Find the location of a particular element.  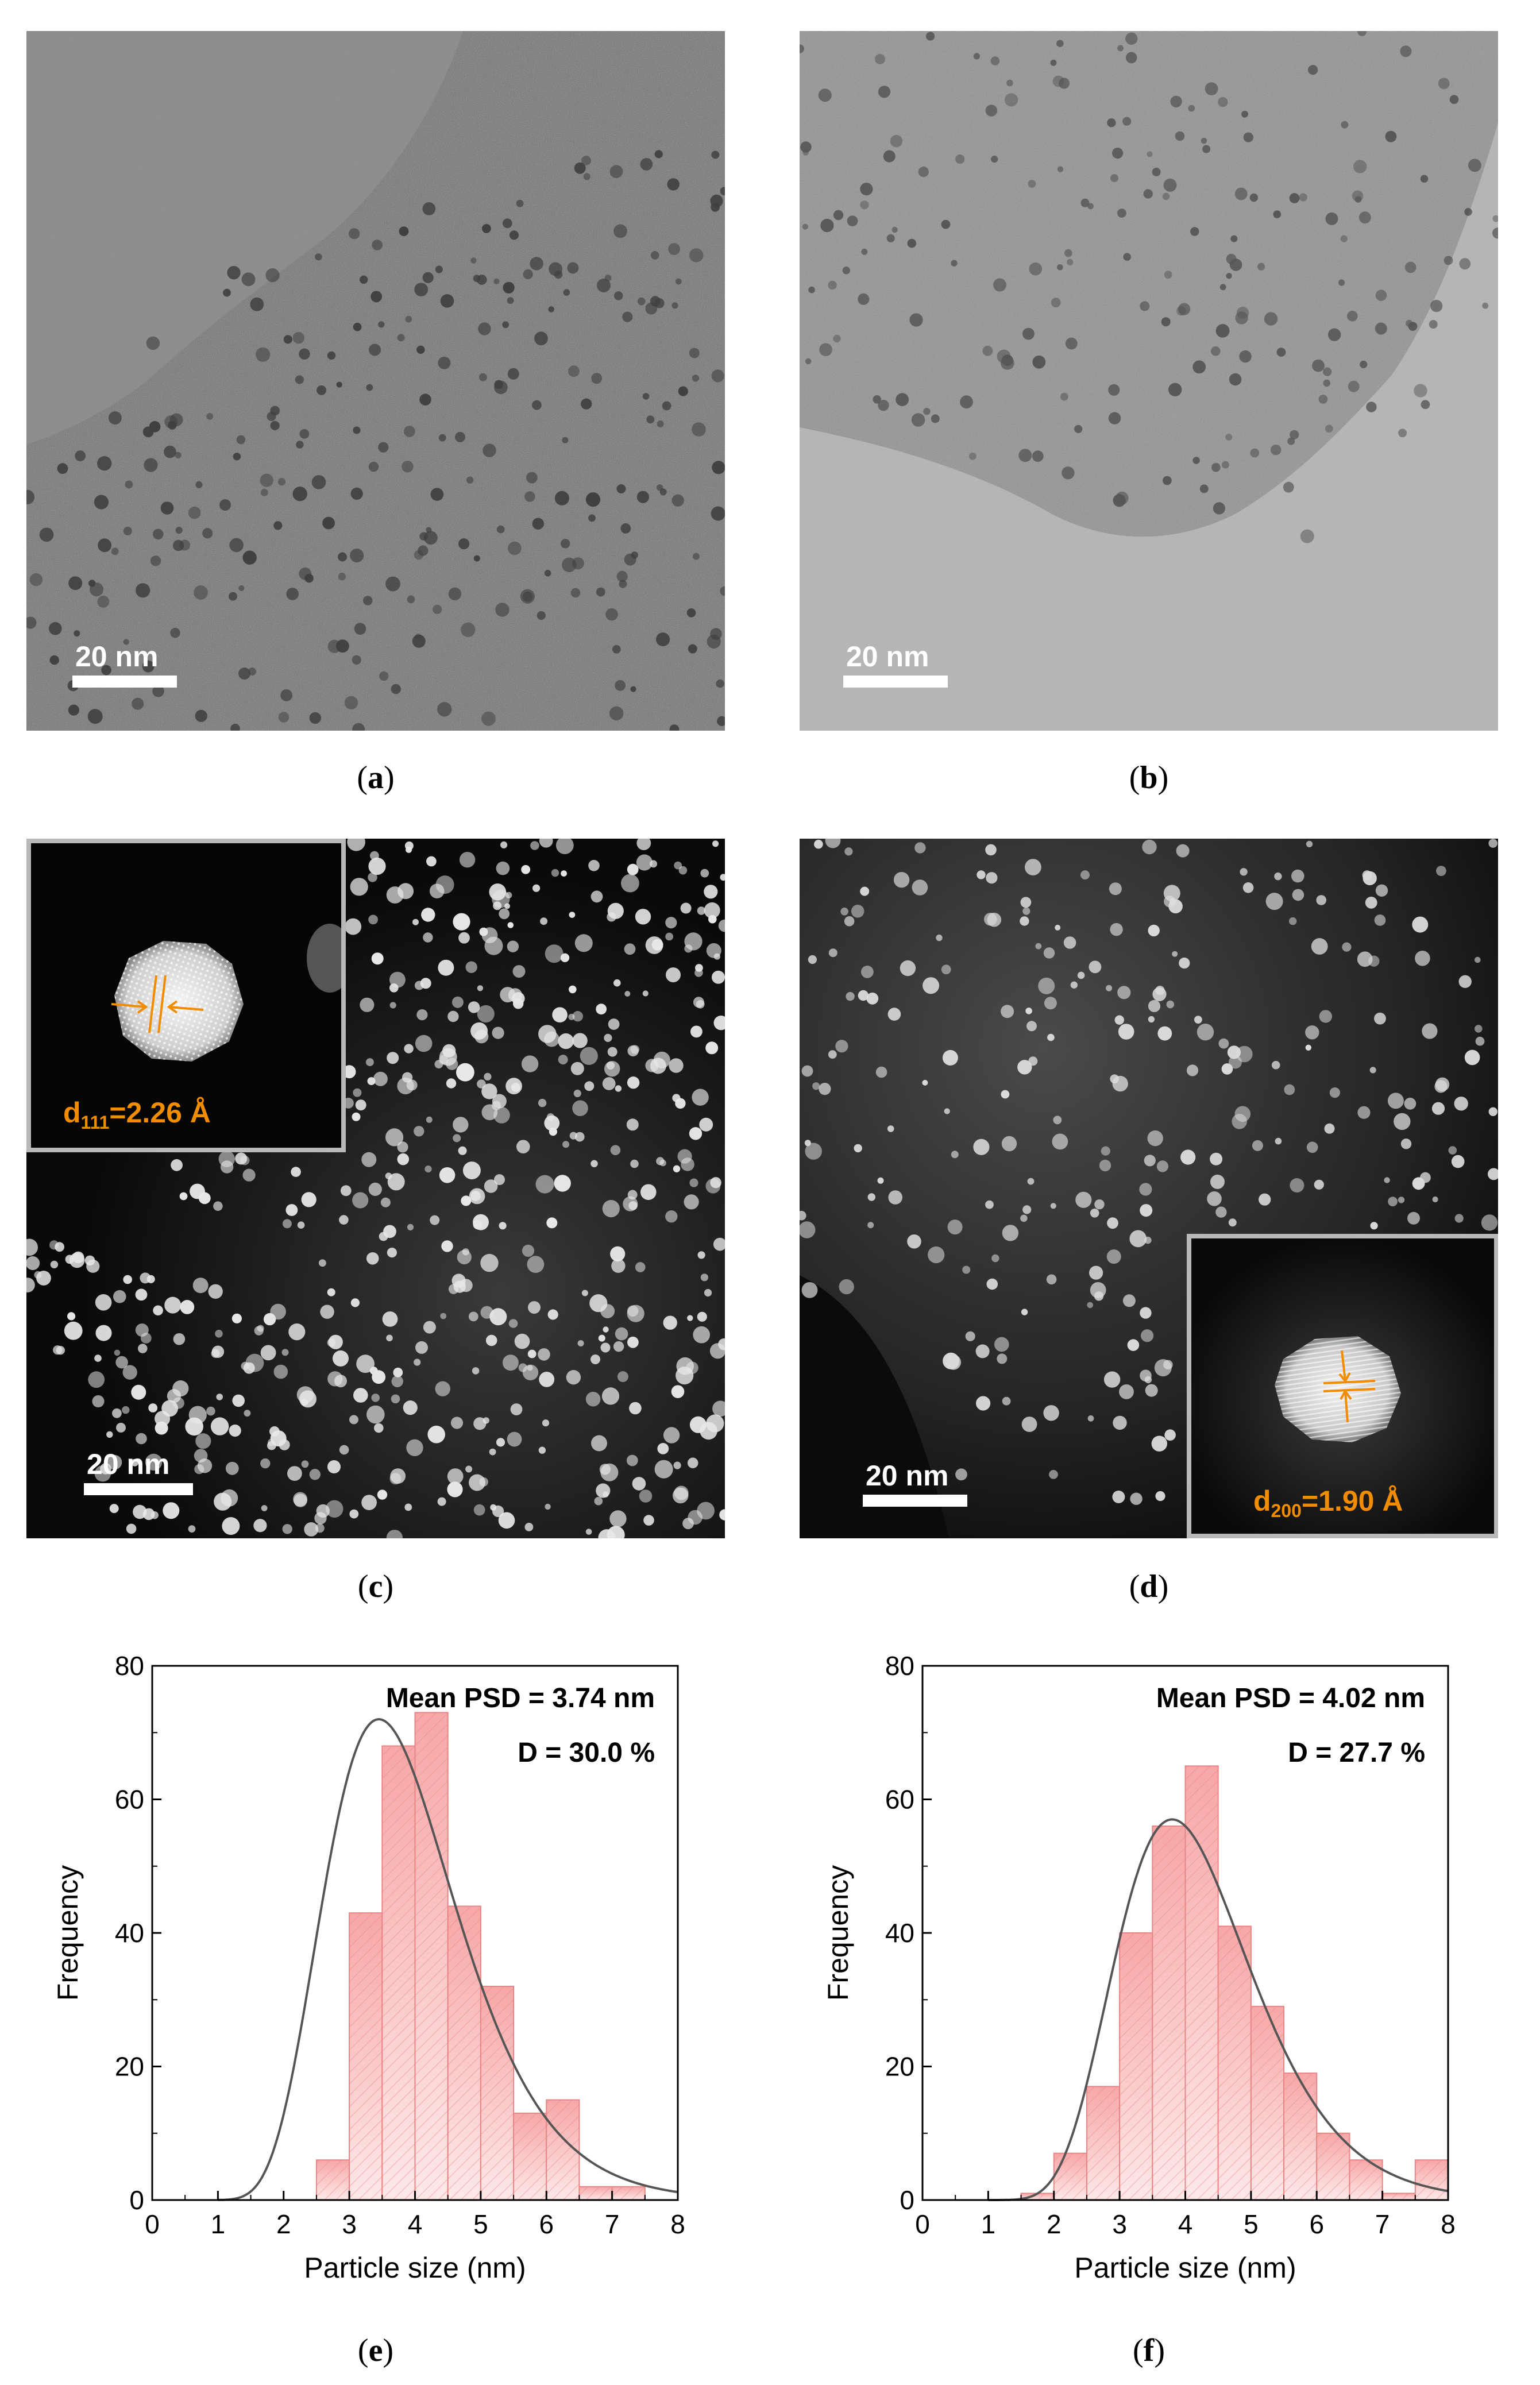

stats-annotation: D = 27.7 % is located at coordinates (1356, 1753).